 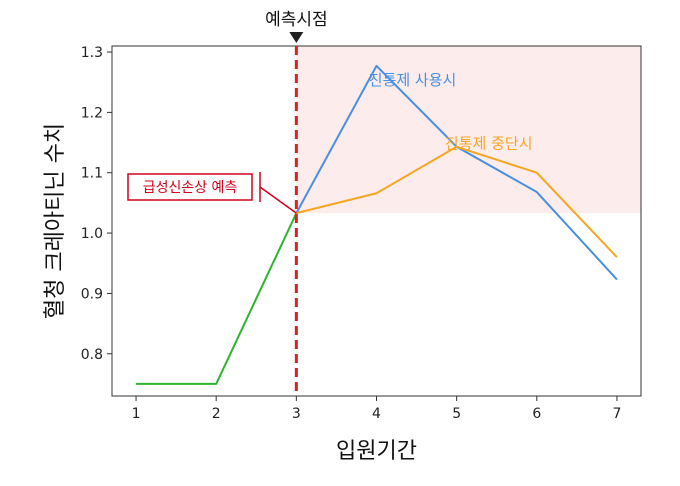 I want to click on series-line-baseline, so click(x=217, y=298).